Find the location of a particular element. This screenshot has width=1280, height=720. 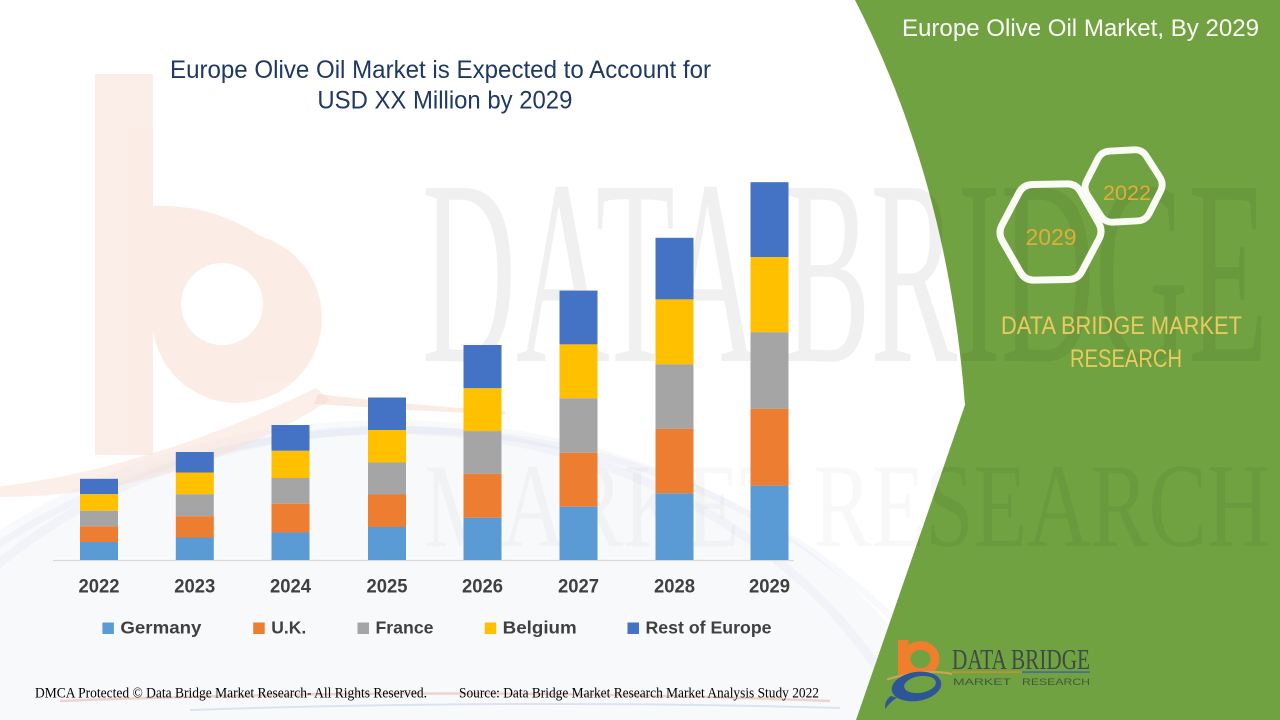

svg-text: Rest of Europe is located at coordinates (709, 628).